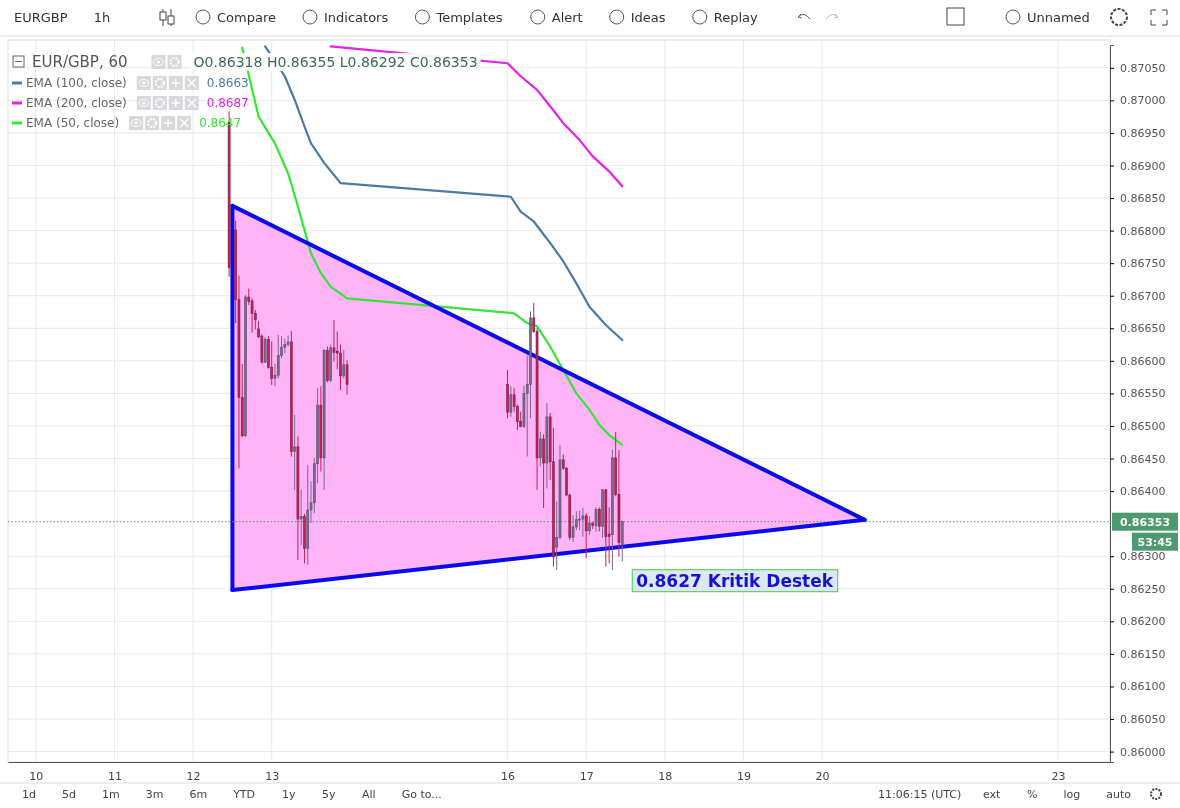 This screenshot has width=1180, height=808. What do you see at coordinates (1143, 329) in the screenshot?
I see `y-tick-label: 0.86650` at bounding box center [1143, 329].